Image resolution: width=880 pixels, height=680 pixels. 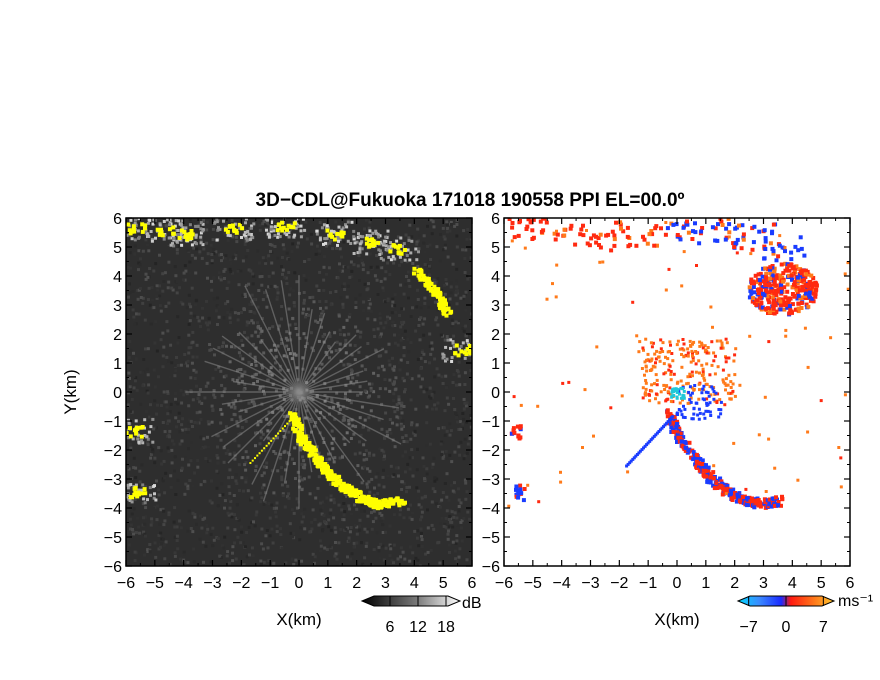 I want to click on reflectivity-x-tick-label: 5, so click(x=443, y=583).